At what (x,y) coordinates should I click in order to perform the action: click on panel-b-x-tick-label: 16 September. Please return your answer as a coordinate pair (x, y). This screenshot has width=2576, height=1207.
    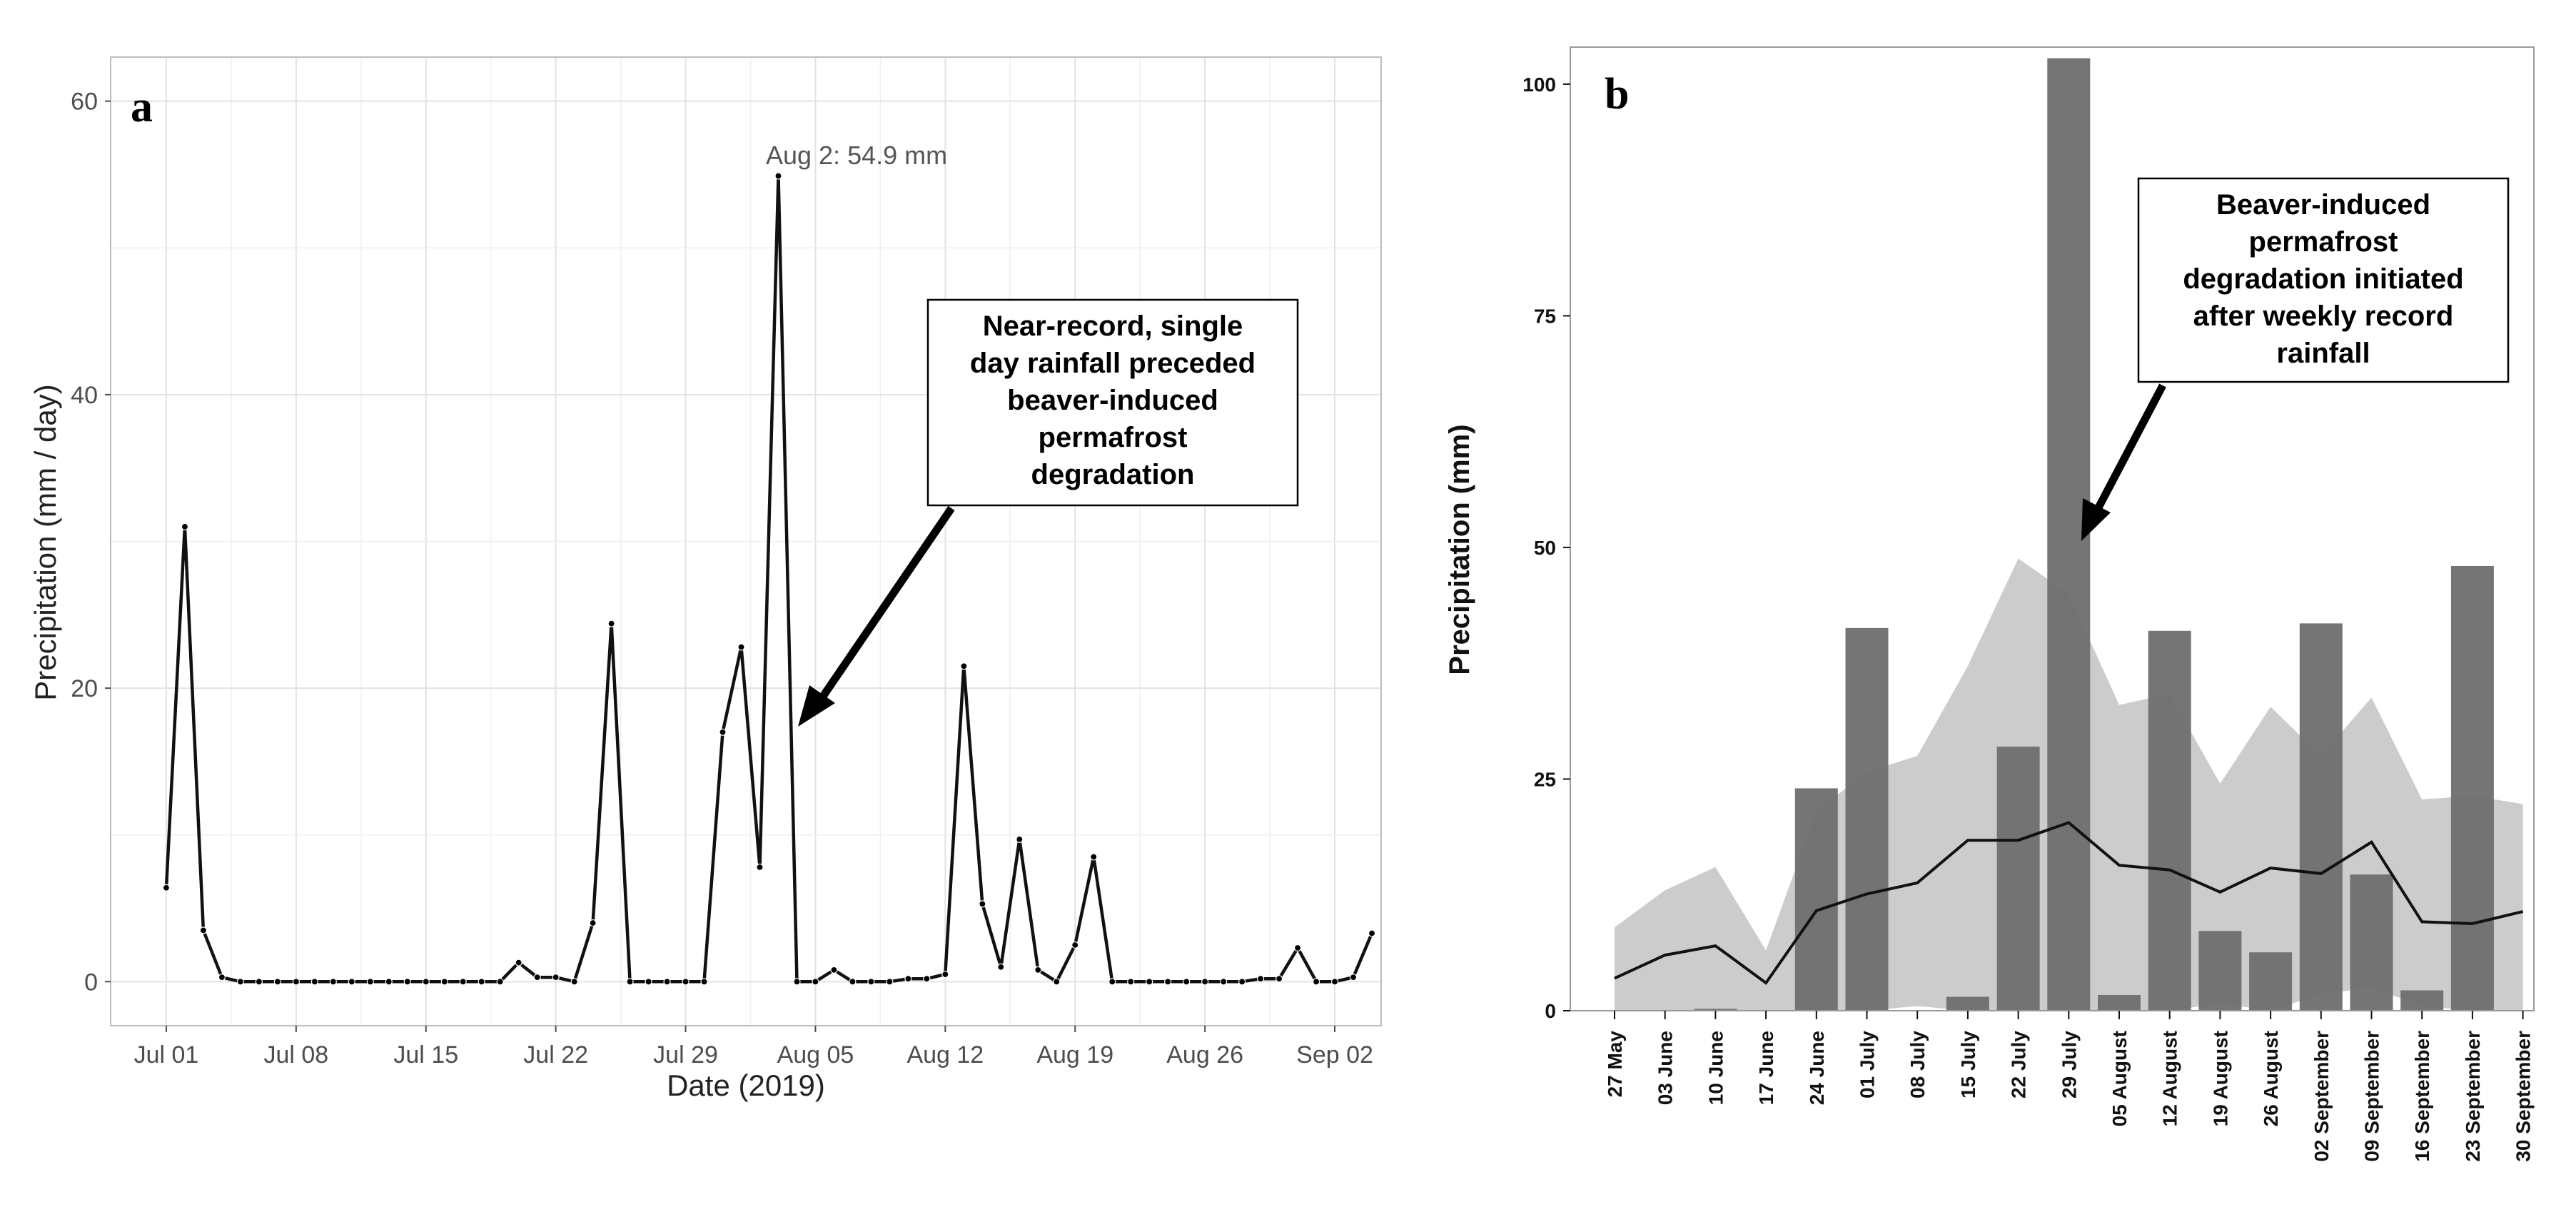
    Looking at the image, I should click on (2422, 1097).